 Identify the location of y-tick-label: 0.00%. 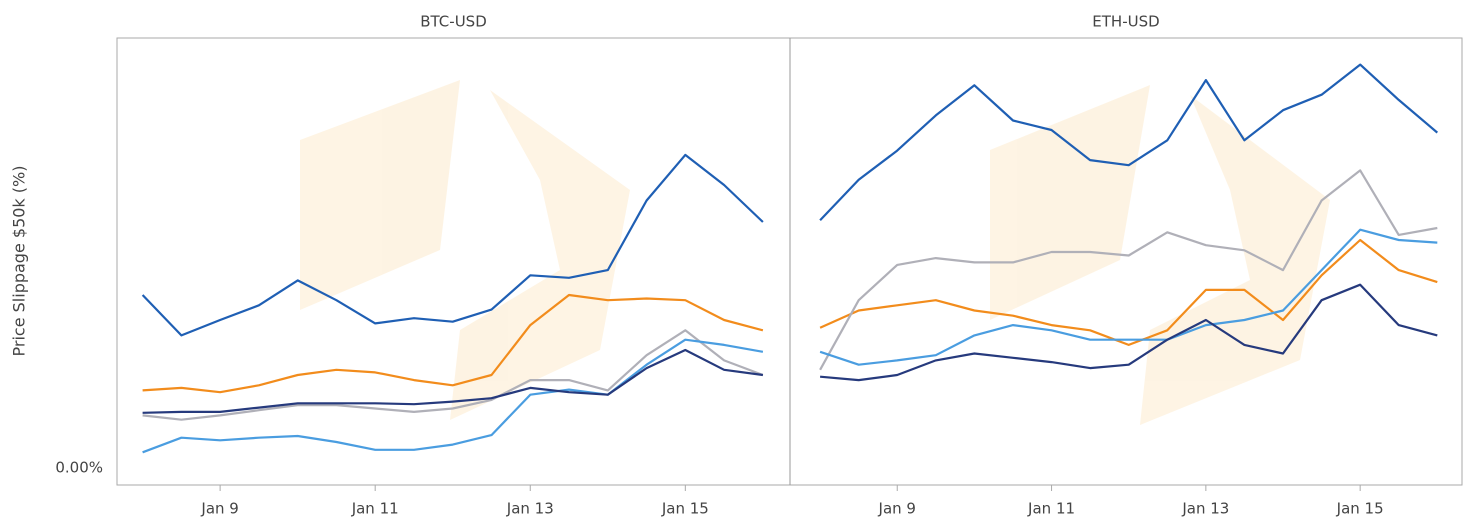
(79, 467).